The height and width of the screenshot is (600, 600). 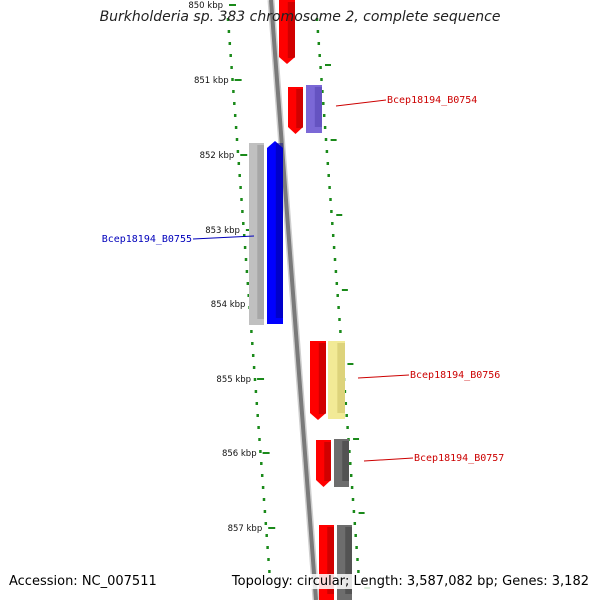 What do you see at coordinates (275, 232) in the screenshot?
I see `gene-arrow-b0755` at bounding box center [275, 232].